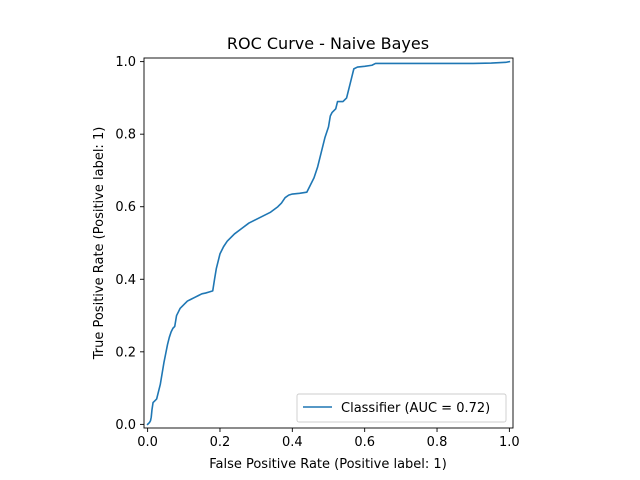 The height and width of the screenshot is (480, 640). Describe the element at coordinates (509, 442) in the screenshot. I see `x-tick-label: 1.0` at that location.